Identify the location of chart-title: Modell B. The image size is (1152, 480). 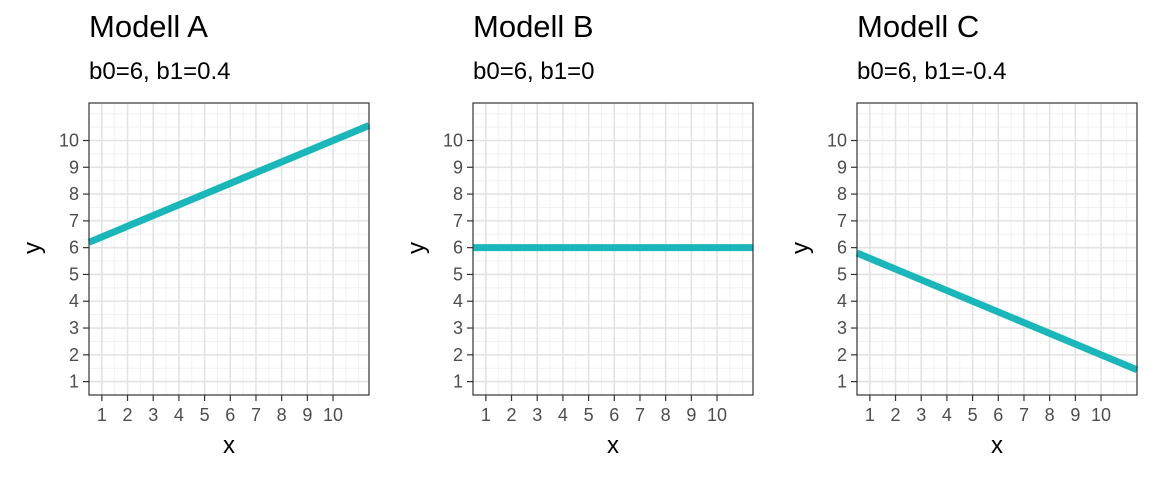
(533, 26).